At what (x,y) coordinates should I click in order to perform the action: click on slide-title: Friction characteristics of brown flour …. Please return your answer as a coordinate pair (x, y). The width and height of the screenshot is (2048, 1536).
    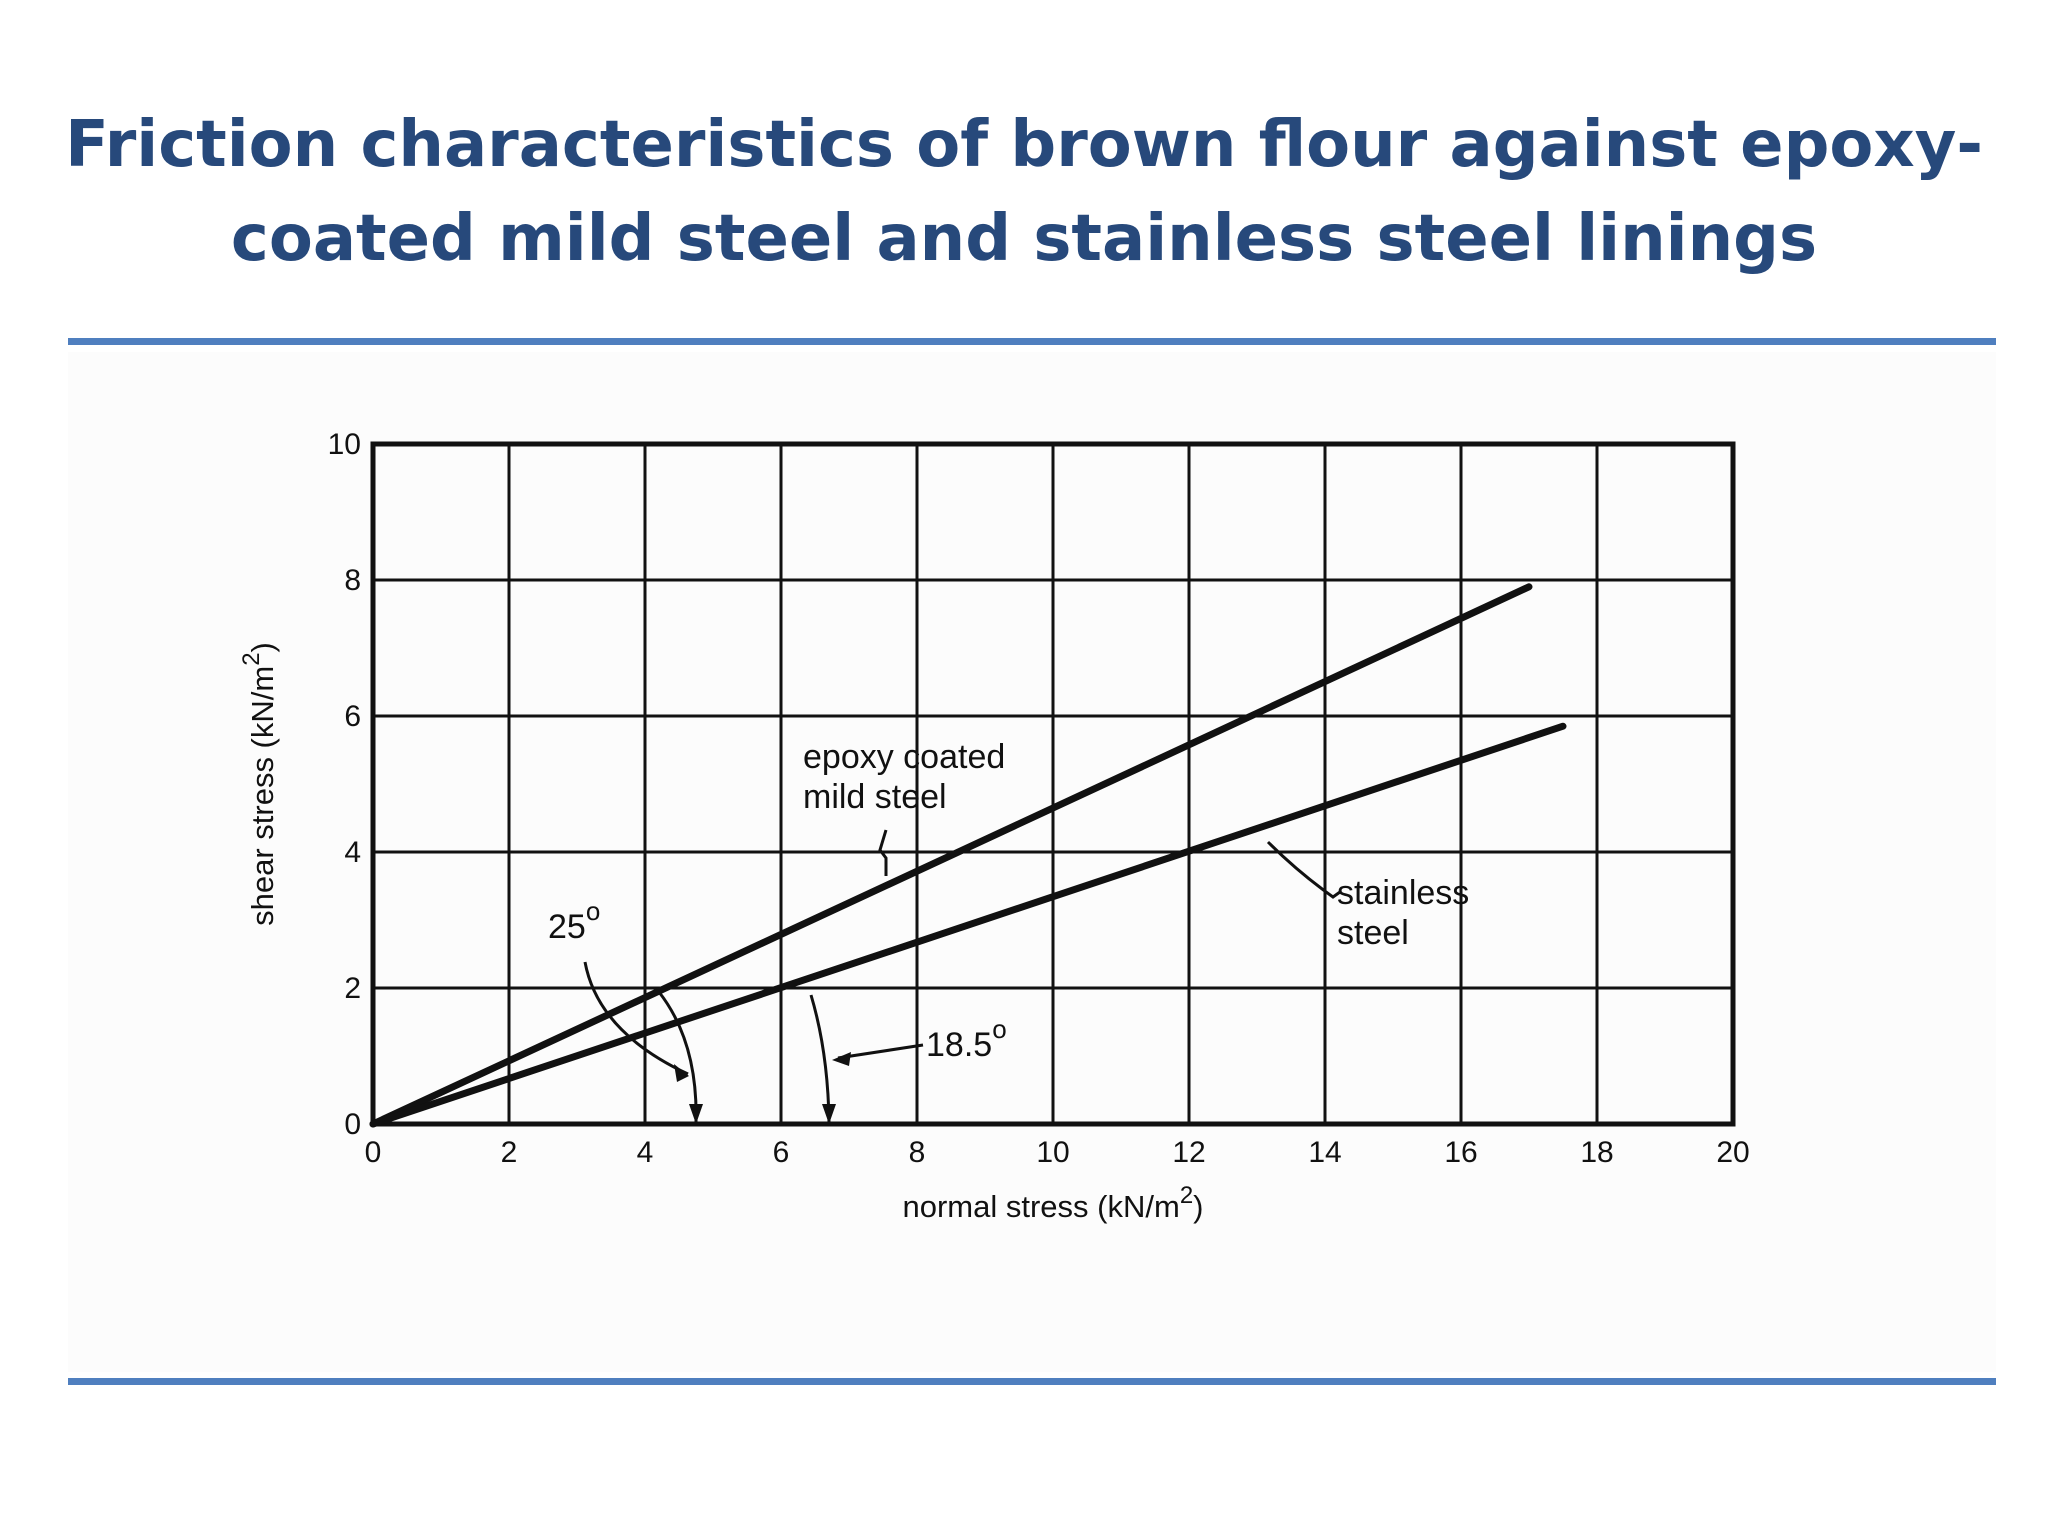
    Looking at the image, I should click on (1024, 192).